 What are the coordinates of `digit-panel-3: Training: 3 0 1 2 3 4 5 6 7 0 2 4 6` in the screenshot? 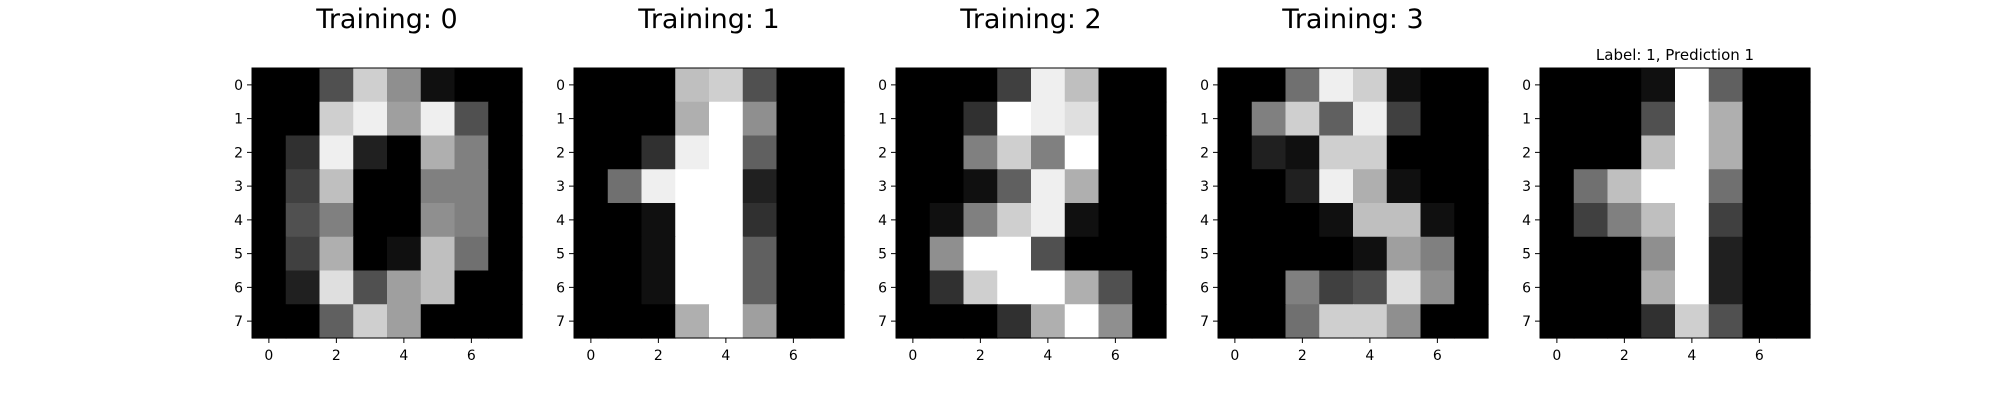 It's located at (1344, 184).